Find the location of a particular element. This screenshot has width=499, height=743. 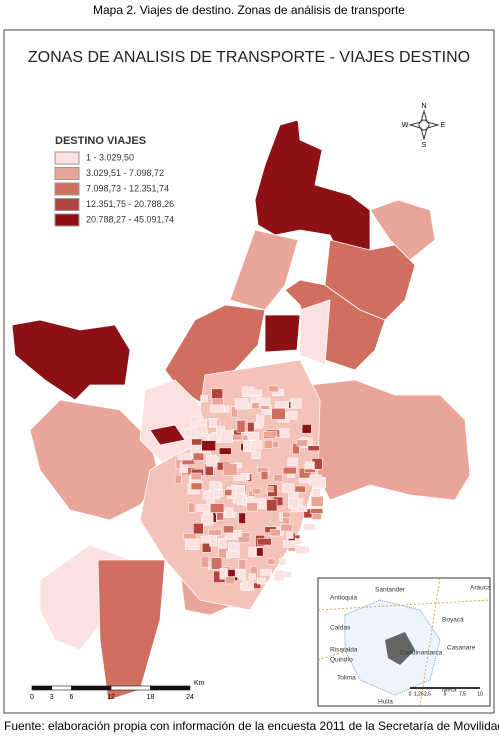

scale-label: 12 is located at coordinates (111, 697).